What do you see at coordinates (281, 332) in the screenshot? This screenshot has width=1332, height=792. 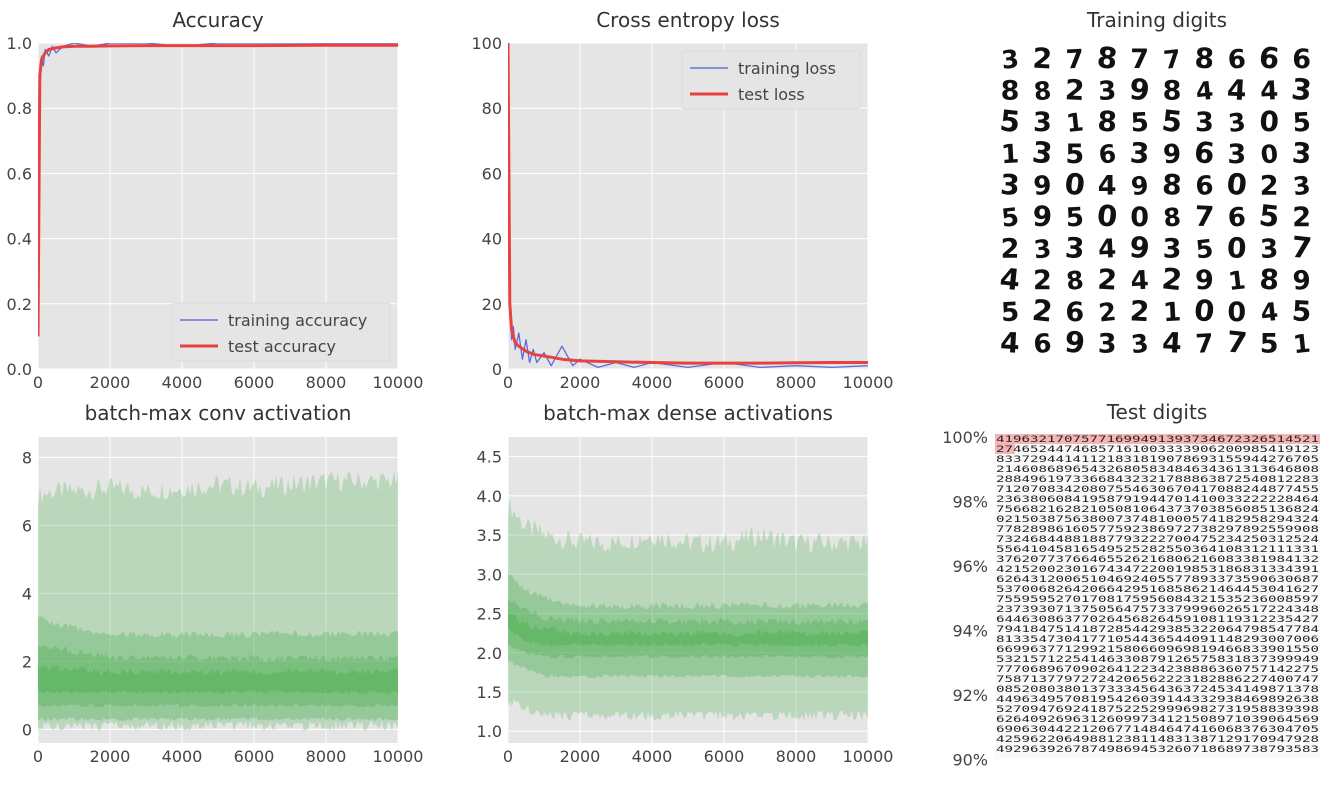 I see `legend-box` at bounding box center [281, 332].